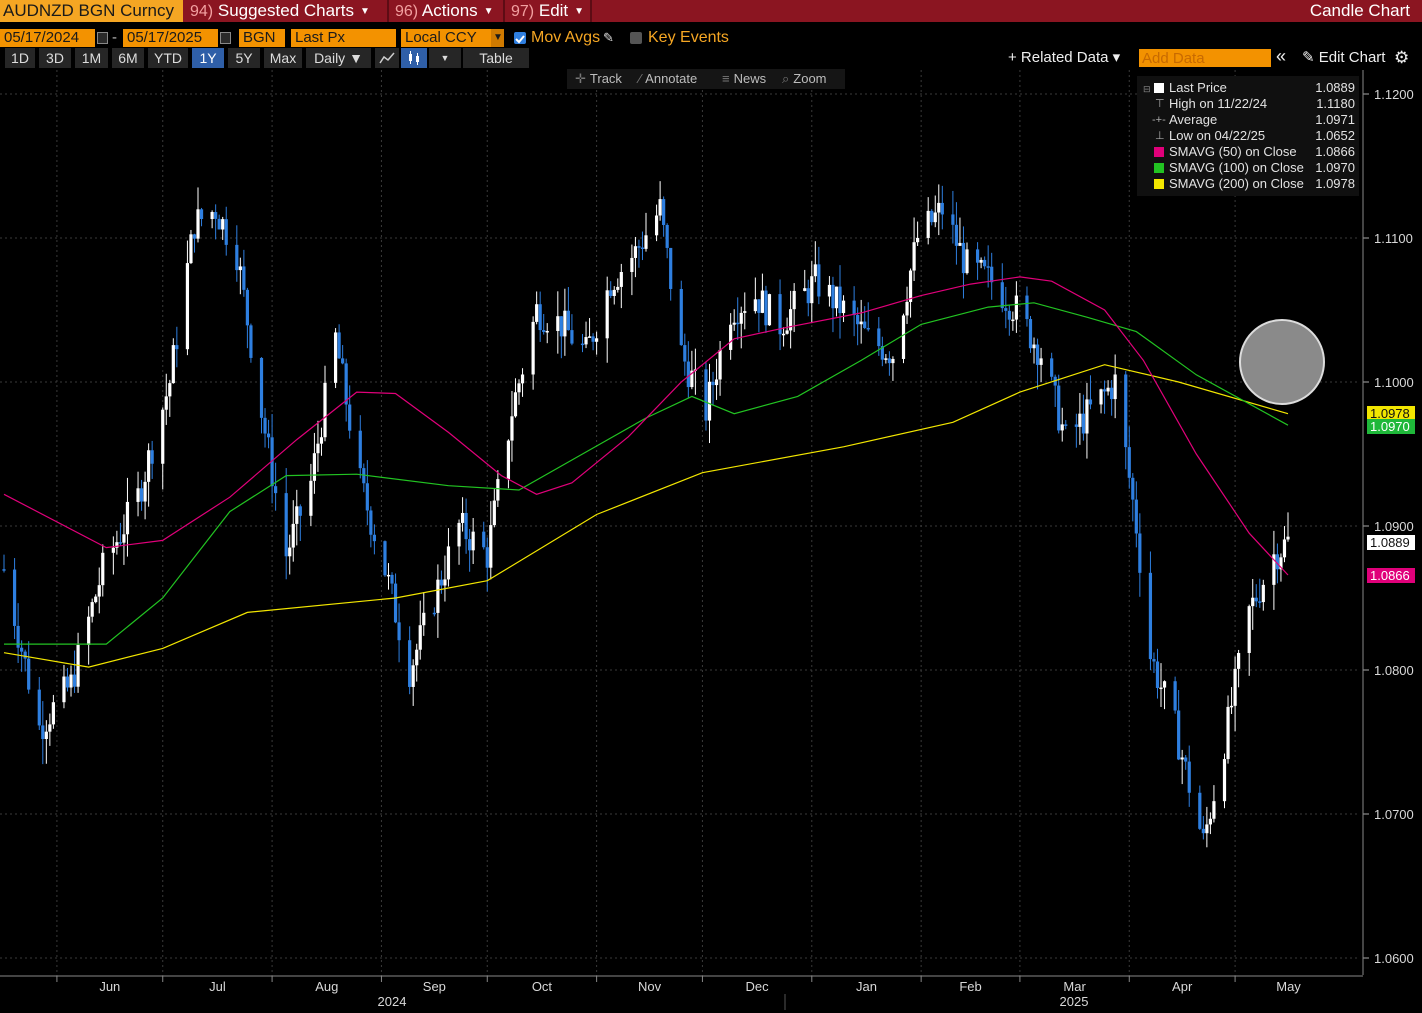 This screenshot has height=1013, width=1422. Describe the element at coordinates (262, 38) in the screenshot. I see `pricing-source-field: BGN` at that location.